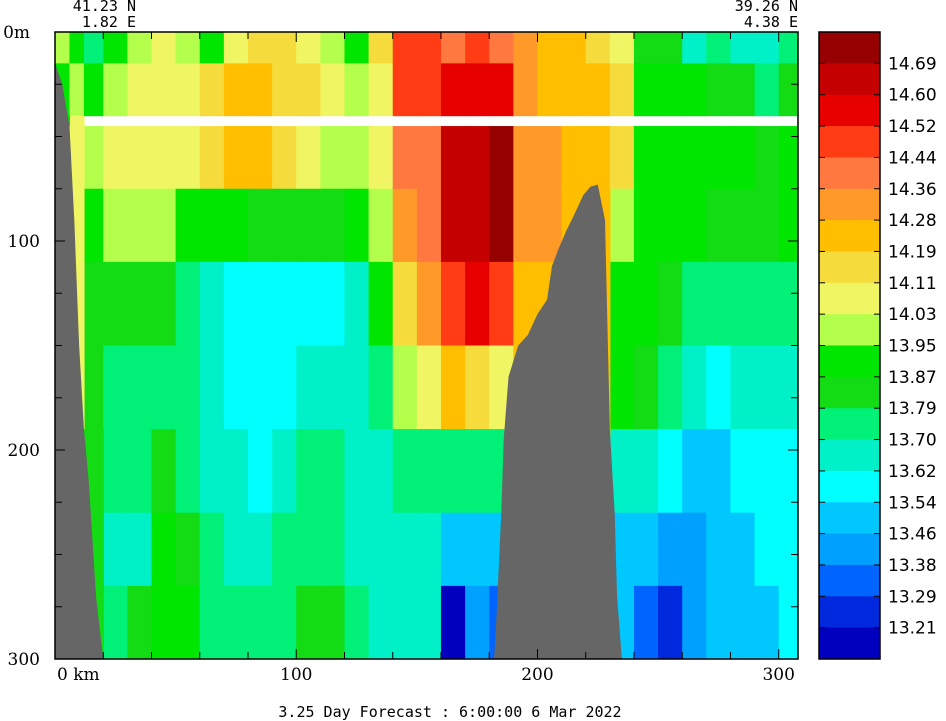 The width and height of the screenshot is (946, 721). What do you see at coordinates (912, 64) in the screenshot?
I see `colorbar-label: 14.69` at bounding box center [912, 64].